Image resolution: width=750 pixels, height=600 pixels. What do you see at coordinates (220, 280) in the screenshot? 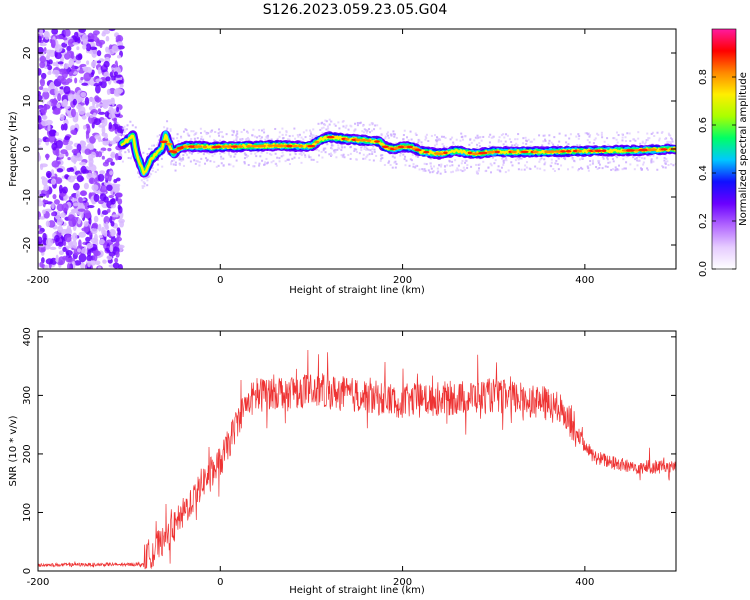
I see `x-tick-label: 0` at bounding box center [220, 280].